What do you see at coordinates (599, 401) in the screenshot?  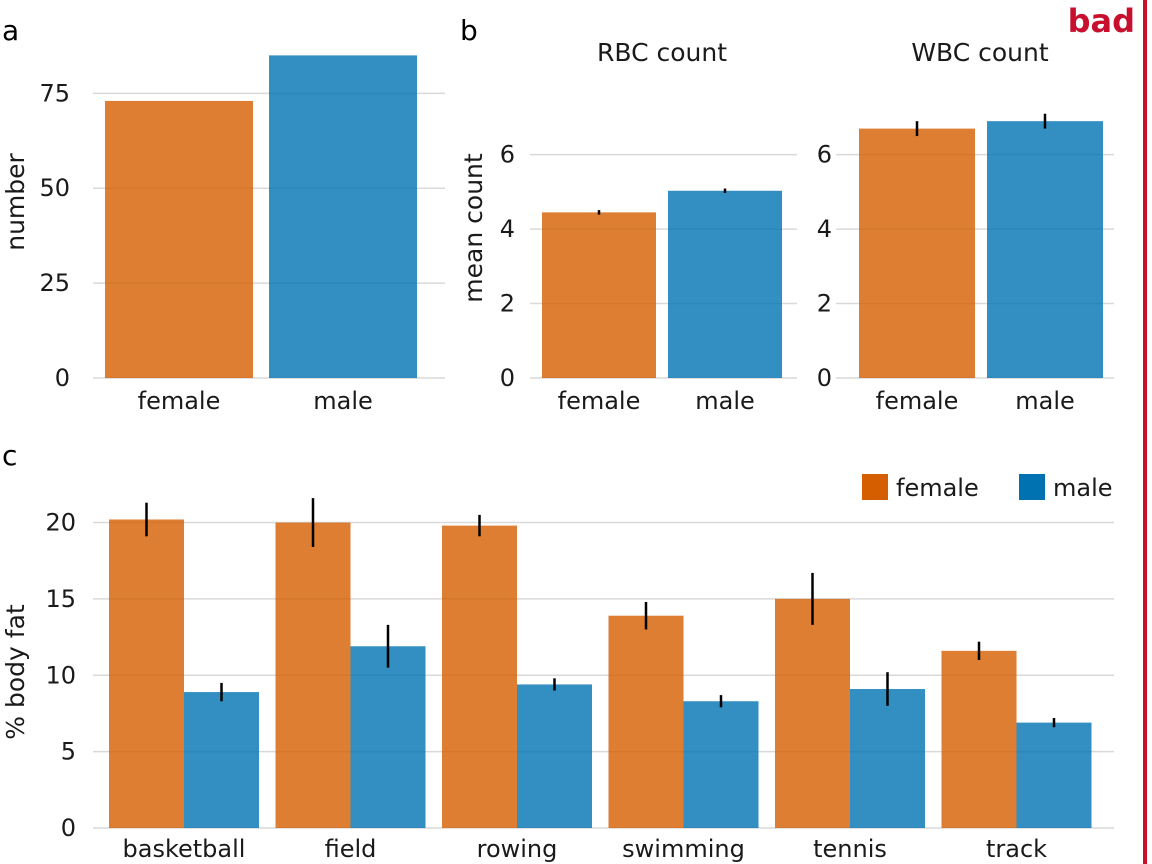 I see `xtick-label-b1-female: female` at bounding box center [599, 401].